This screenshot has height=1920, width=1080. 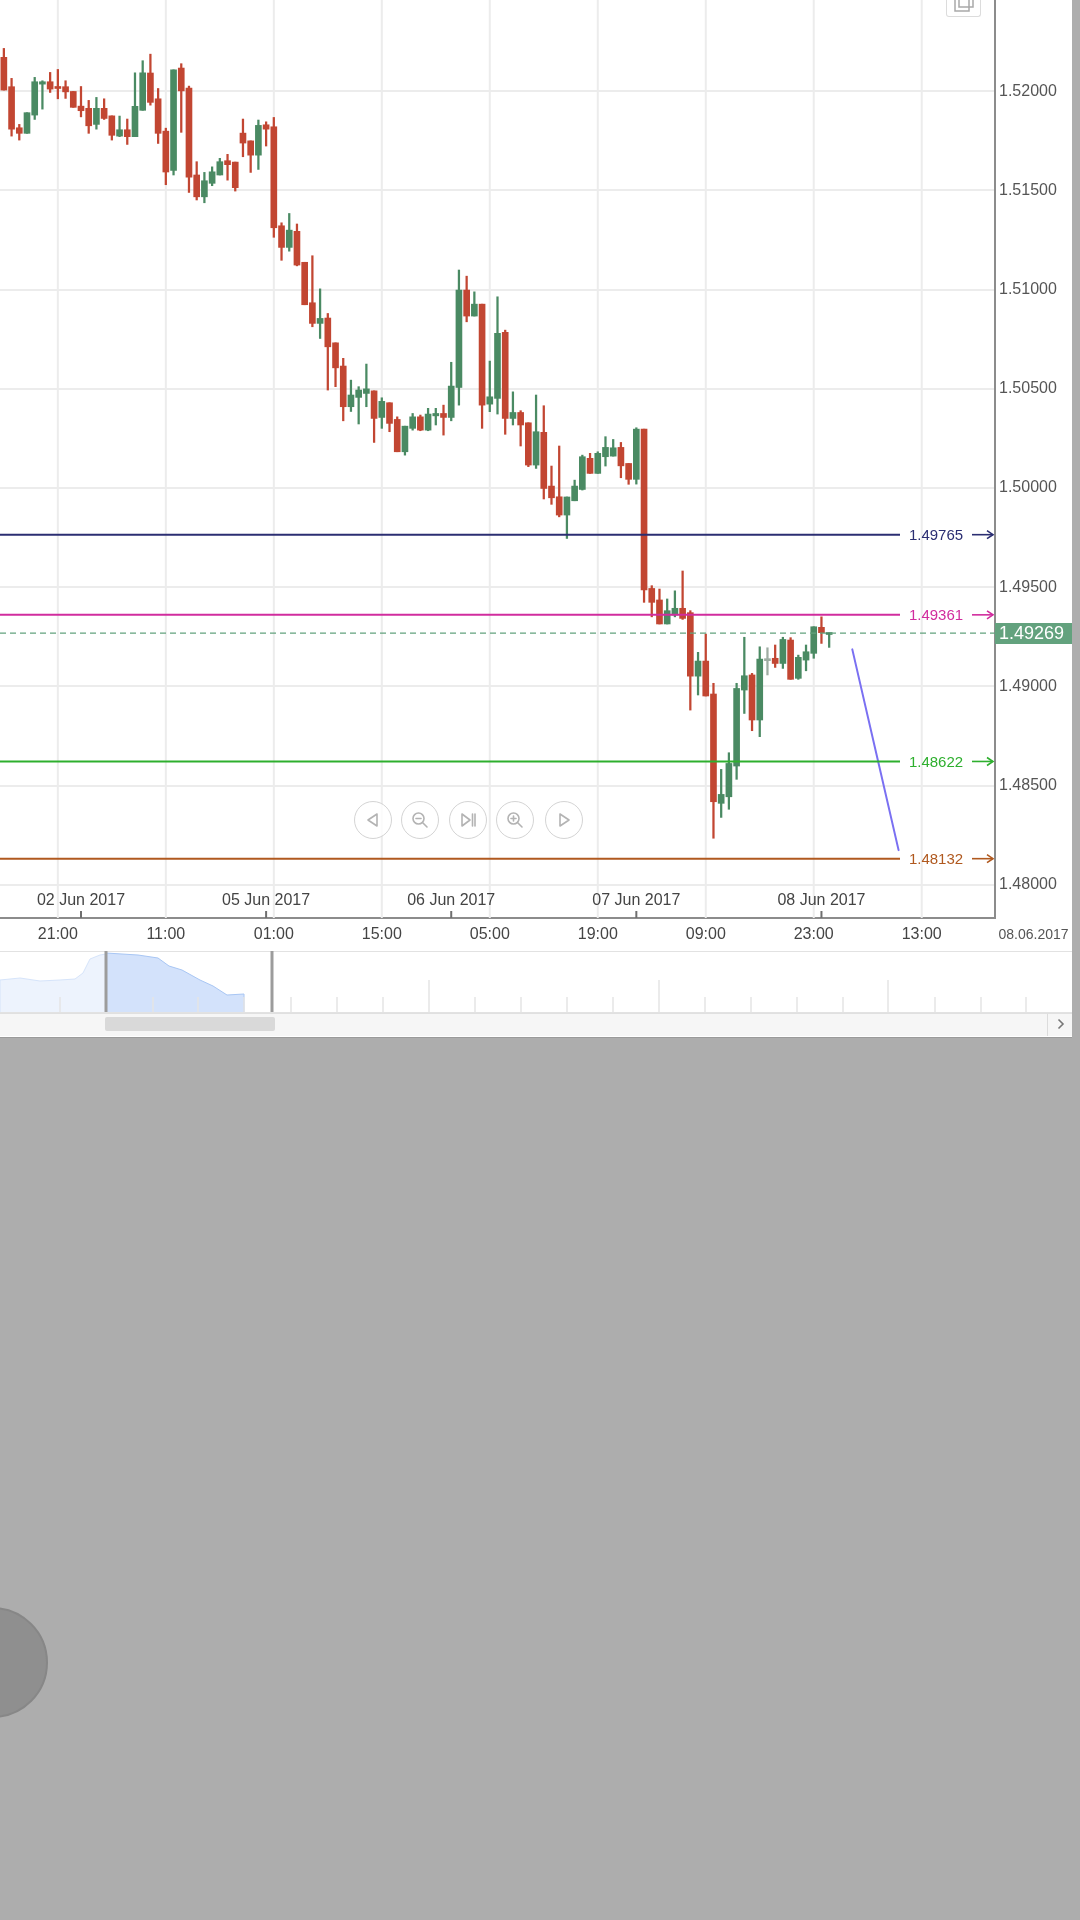 I want to click on y-tick-label: 1.49500, so click(x=1028, y=586).